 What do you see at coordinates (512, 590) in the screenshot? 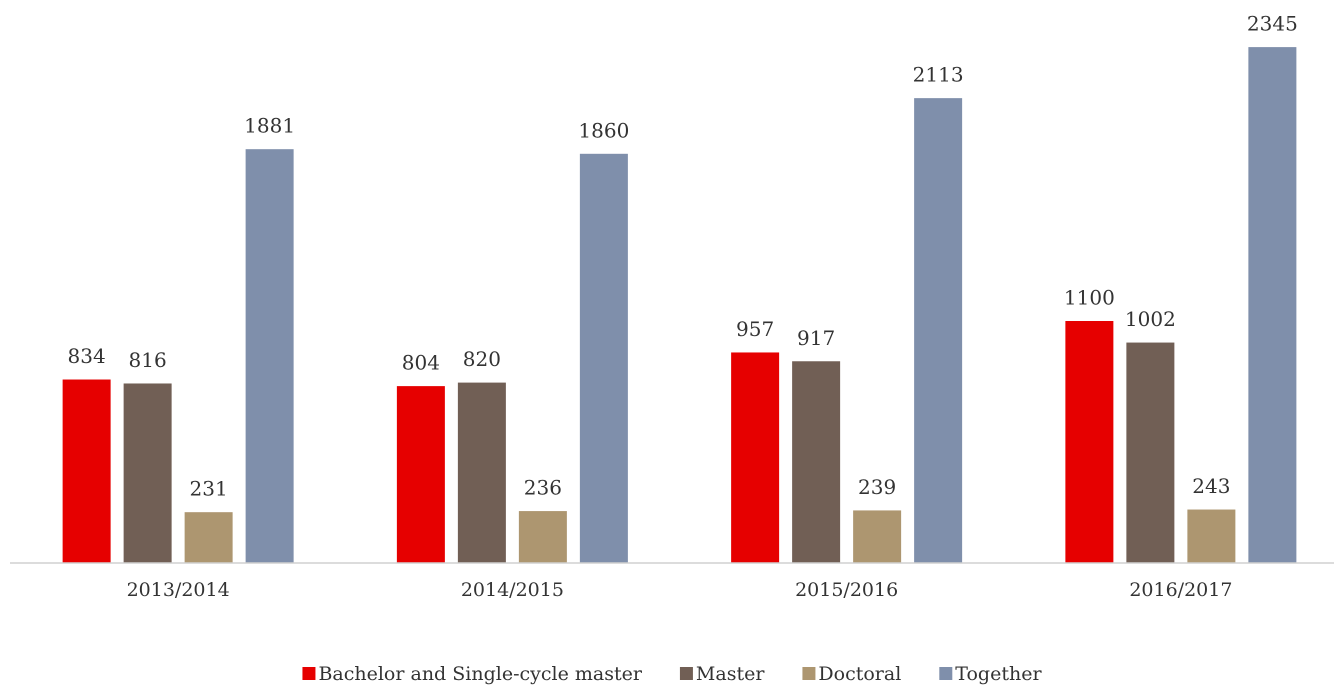
I see `x-tick-label: 2014/2015` at bounding box center [512, 590].